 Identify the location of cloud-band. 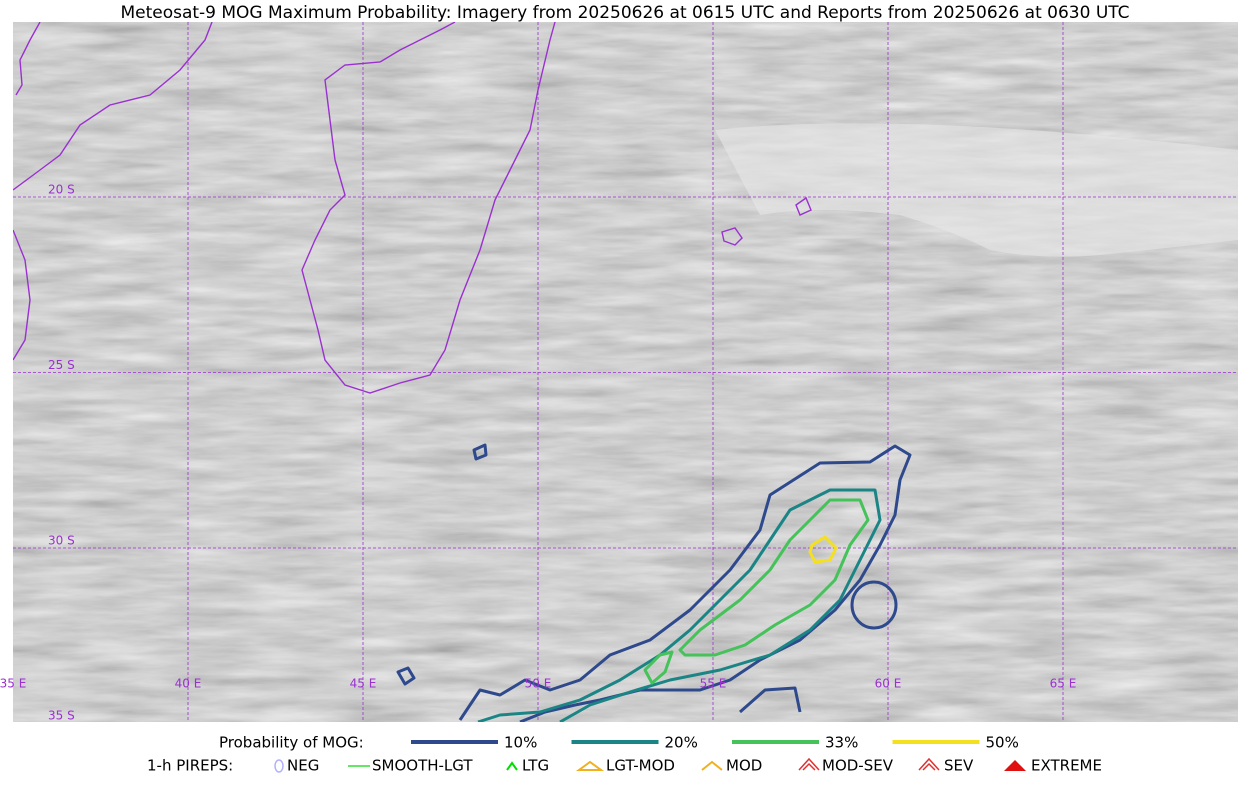
(976, 190).